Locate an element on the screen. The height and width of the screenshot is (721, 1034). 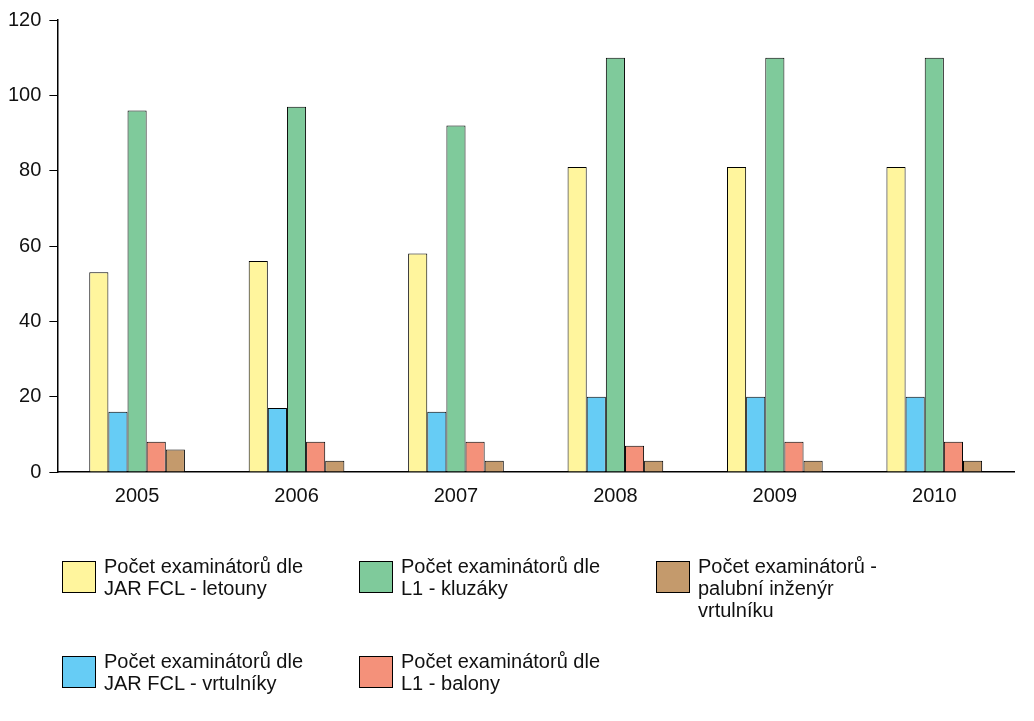
y-tick-label: 120 is located at coordinates (24, 18).